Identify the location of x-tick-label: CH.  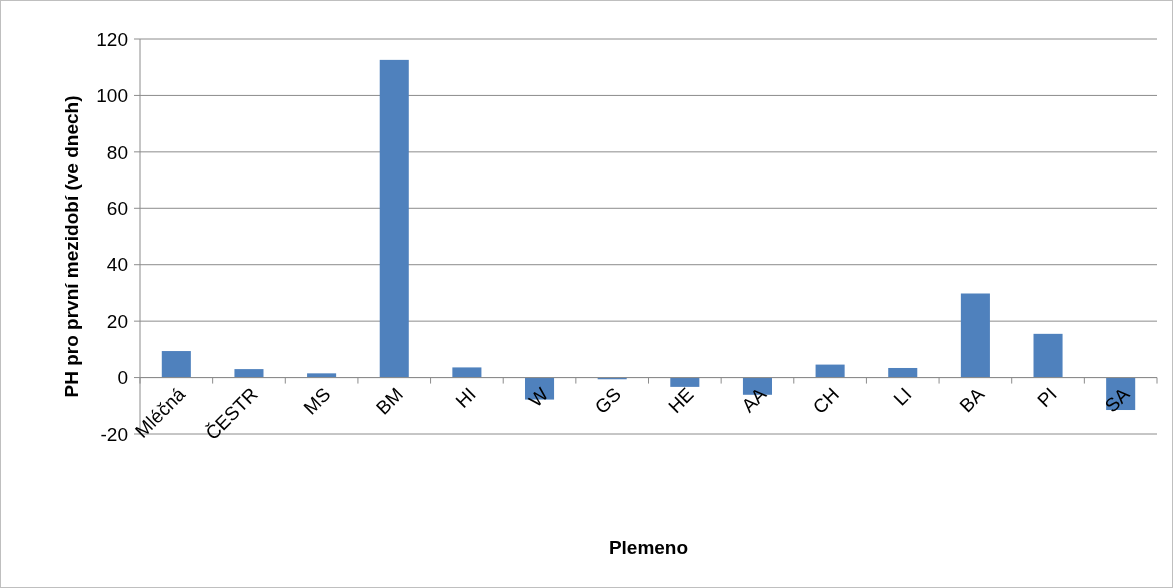
(825, 400).